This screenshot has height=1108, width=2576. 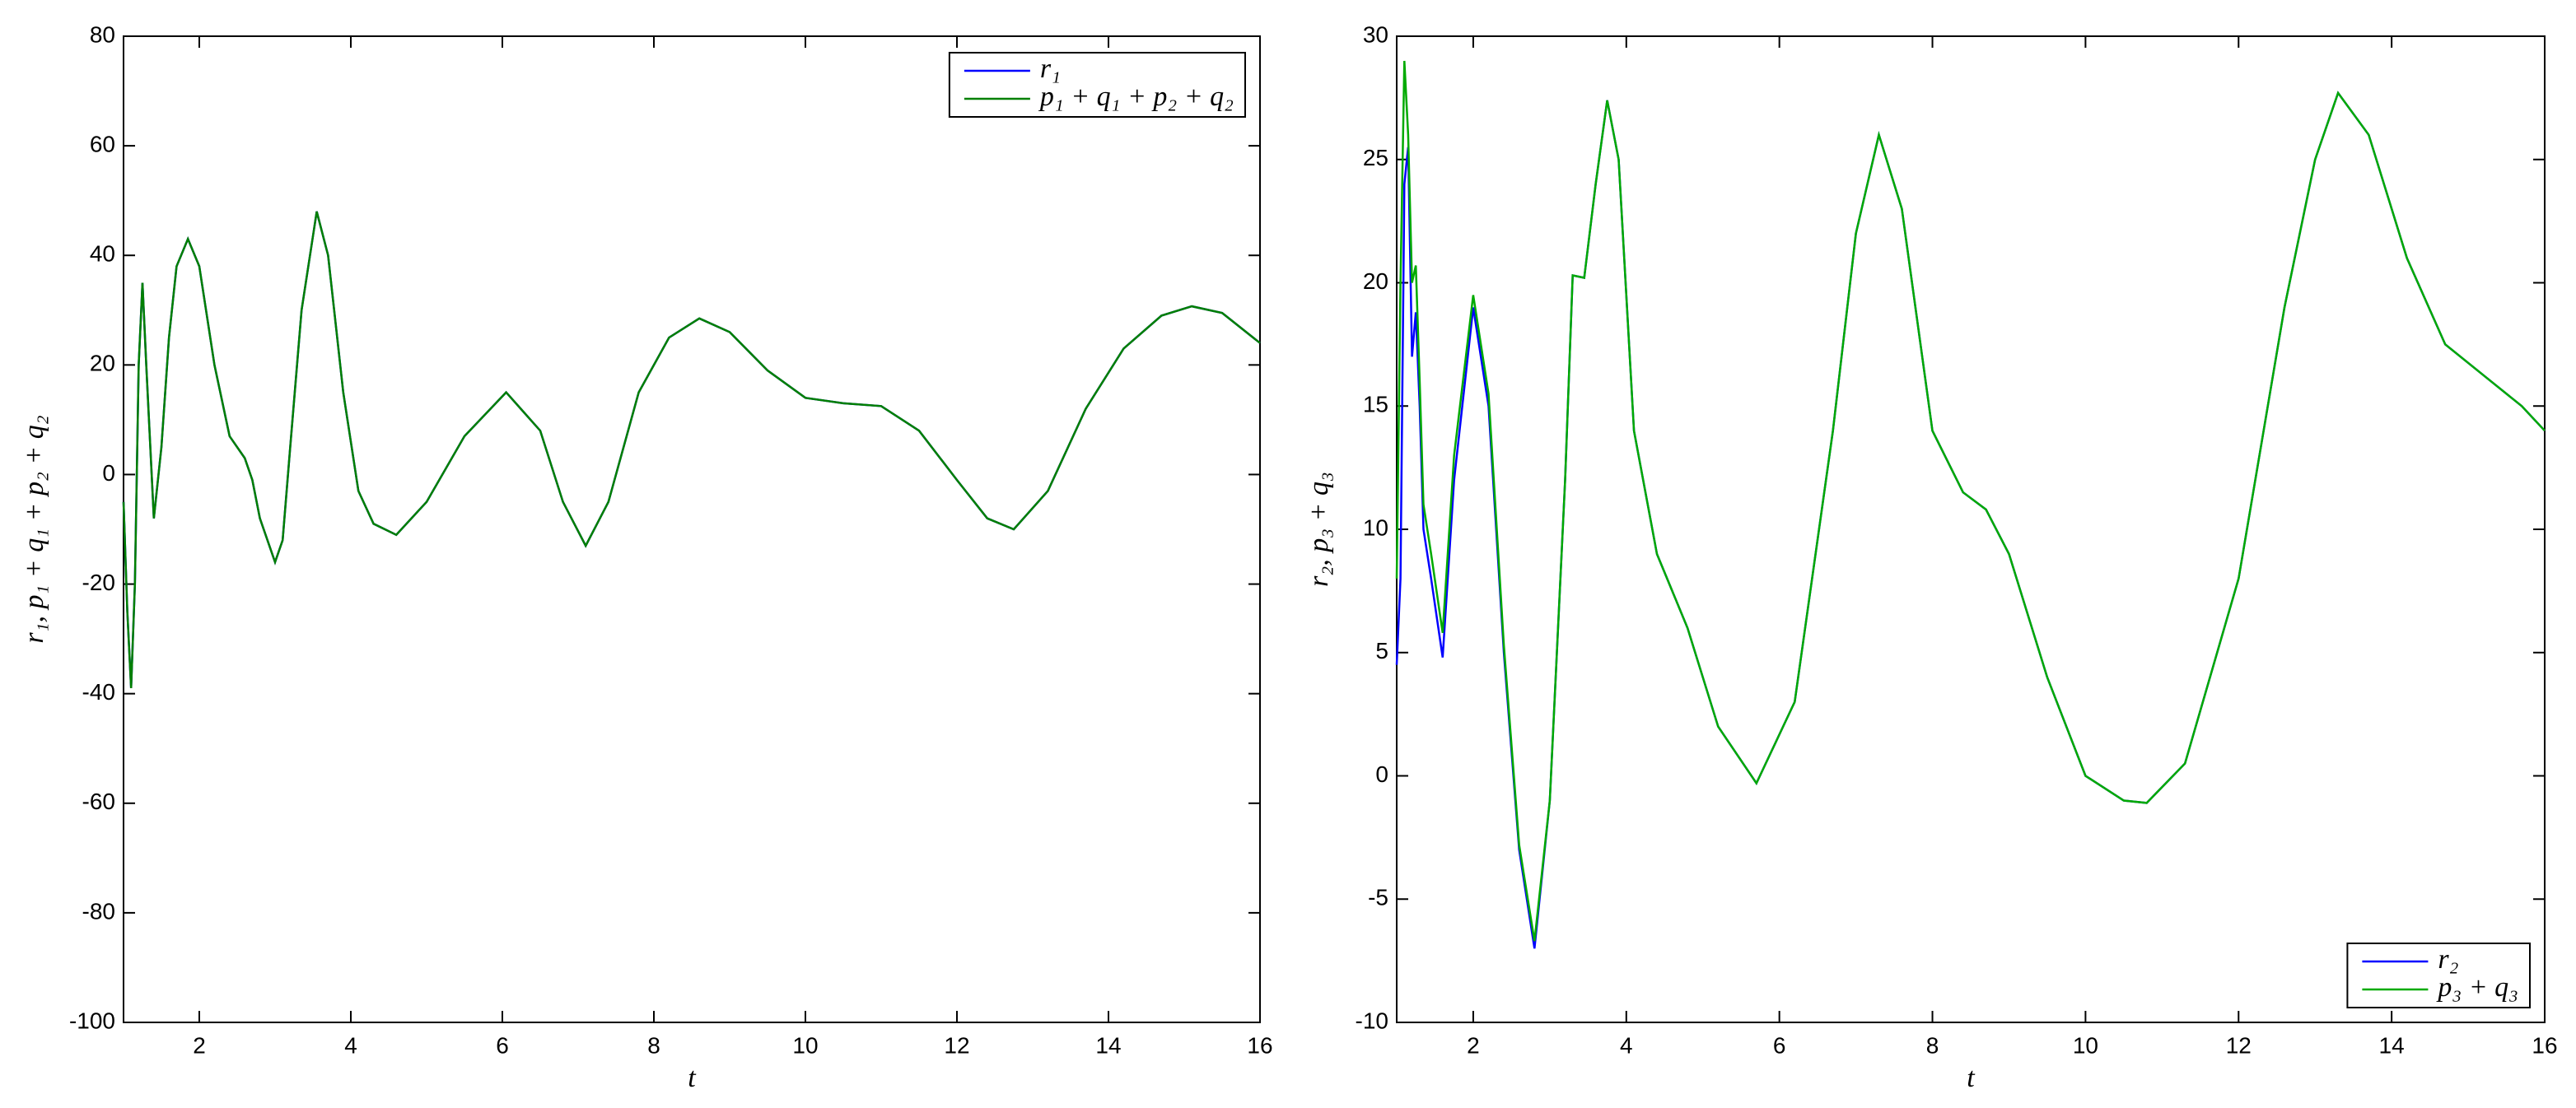 I want to click on legend-label: p₃ + q₃, so click(x=2477, y=987).